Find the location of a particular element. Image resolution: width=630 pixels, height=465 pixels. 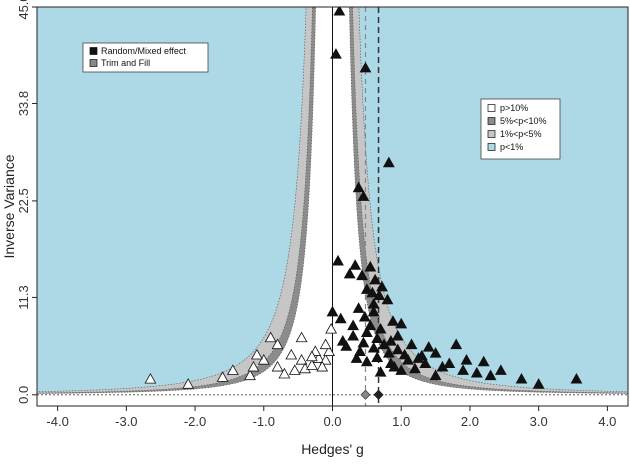

y-tick-label: 33.8 is located at coordinates (23, 103).